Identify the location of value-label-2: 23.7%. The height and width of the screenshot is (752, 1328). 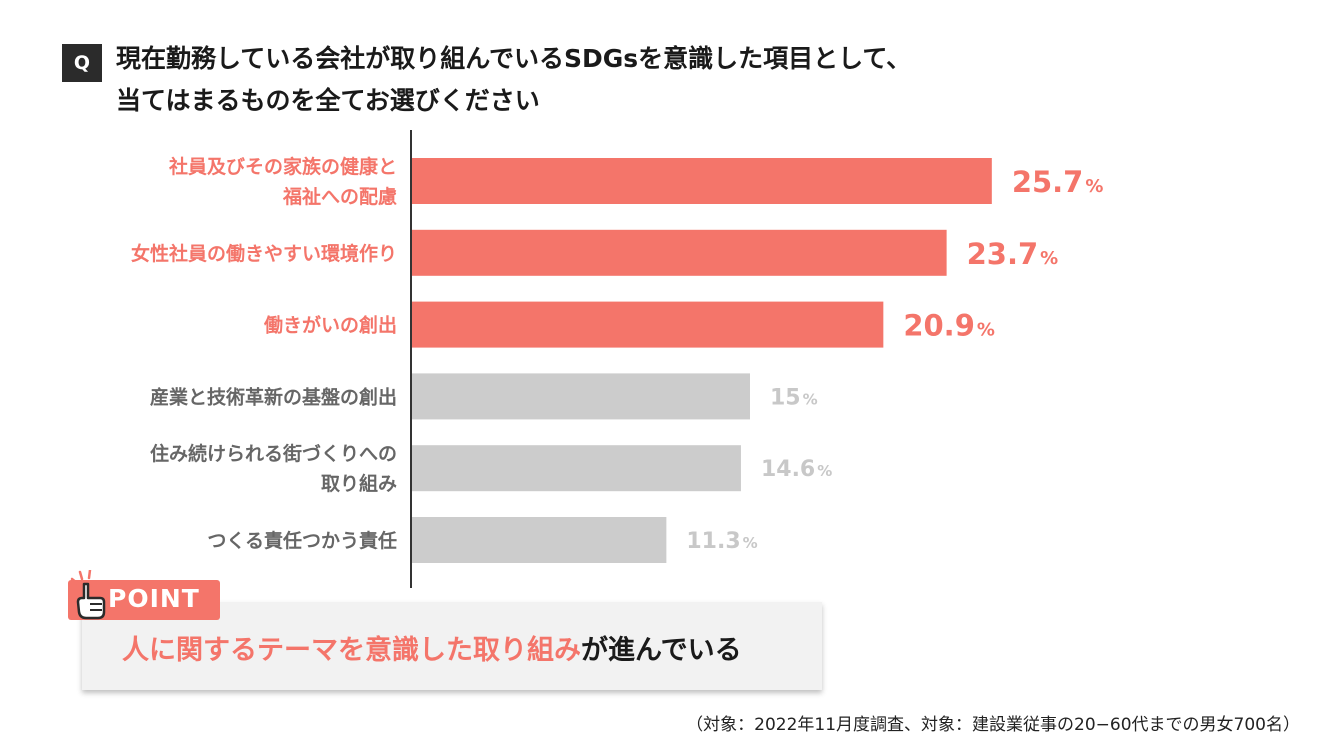
(1013, 254).